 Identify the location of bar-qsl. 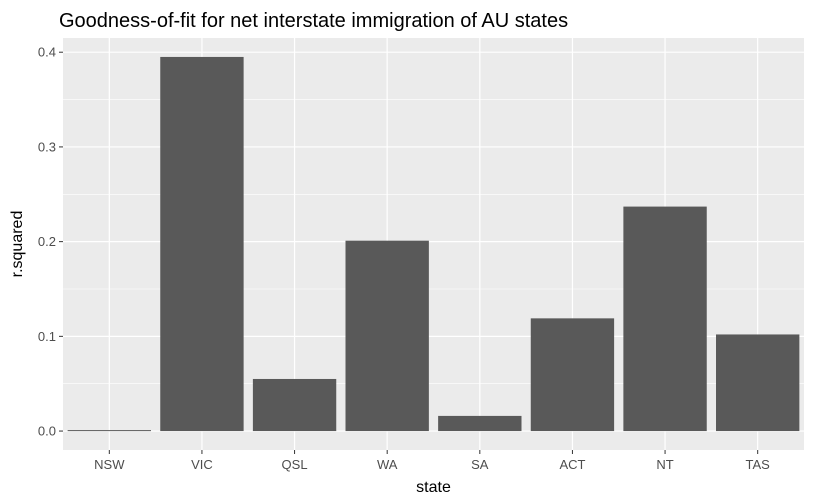
(294, 405).